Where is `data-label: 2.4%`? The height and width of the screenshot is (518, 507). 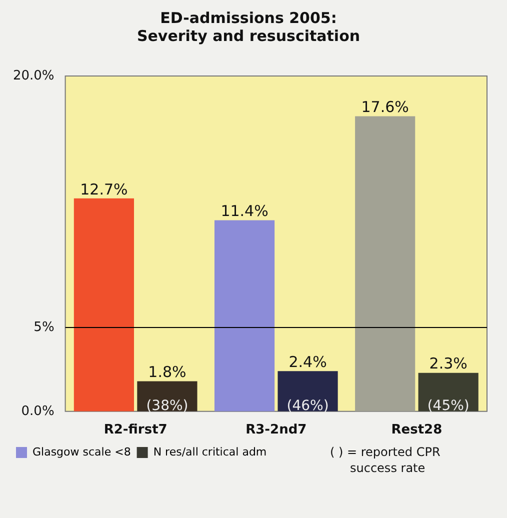
data-label: 2.4% is located at coordinates (307, 362).